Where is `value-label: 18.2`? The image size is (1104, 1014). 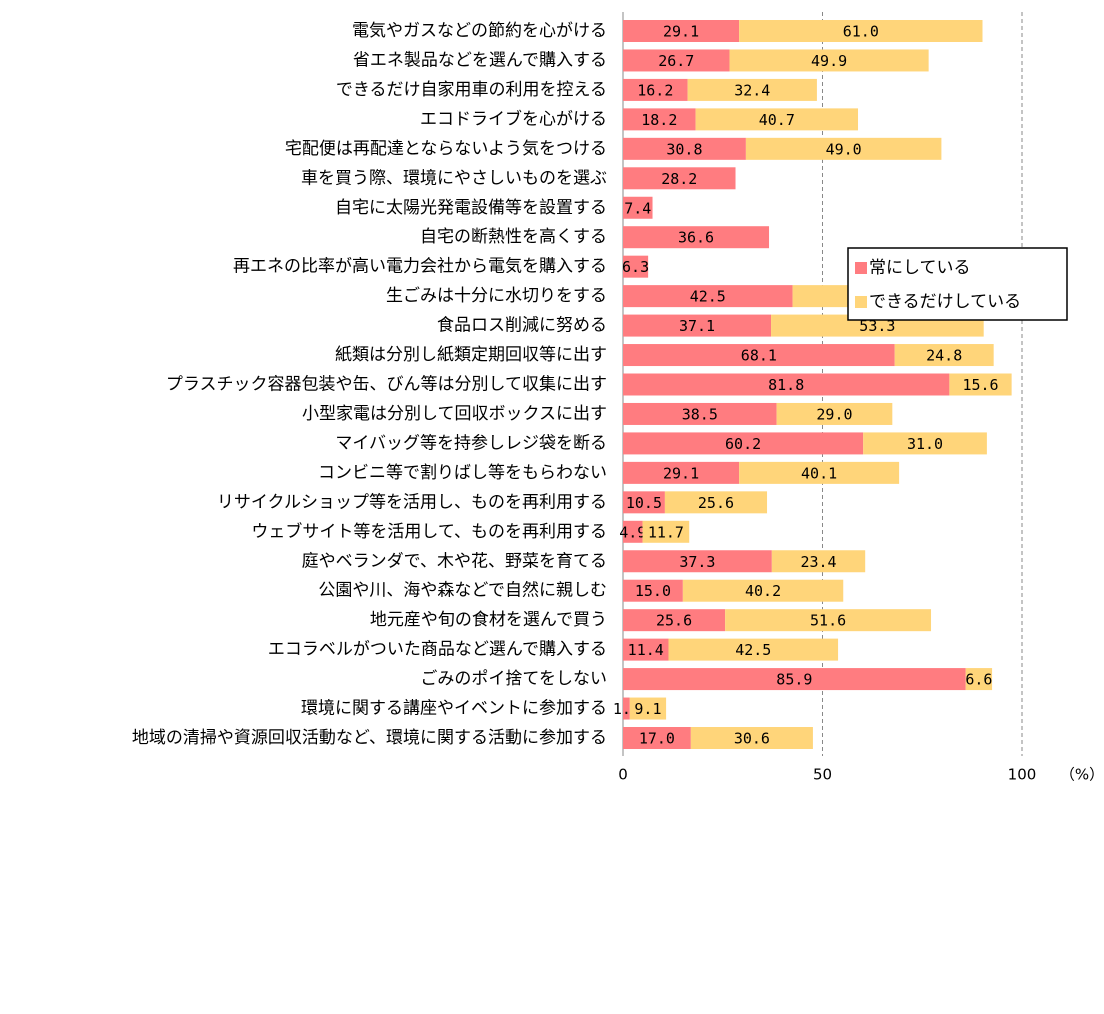 value-label: 18.2 is located at coordinates (659, 120).